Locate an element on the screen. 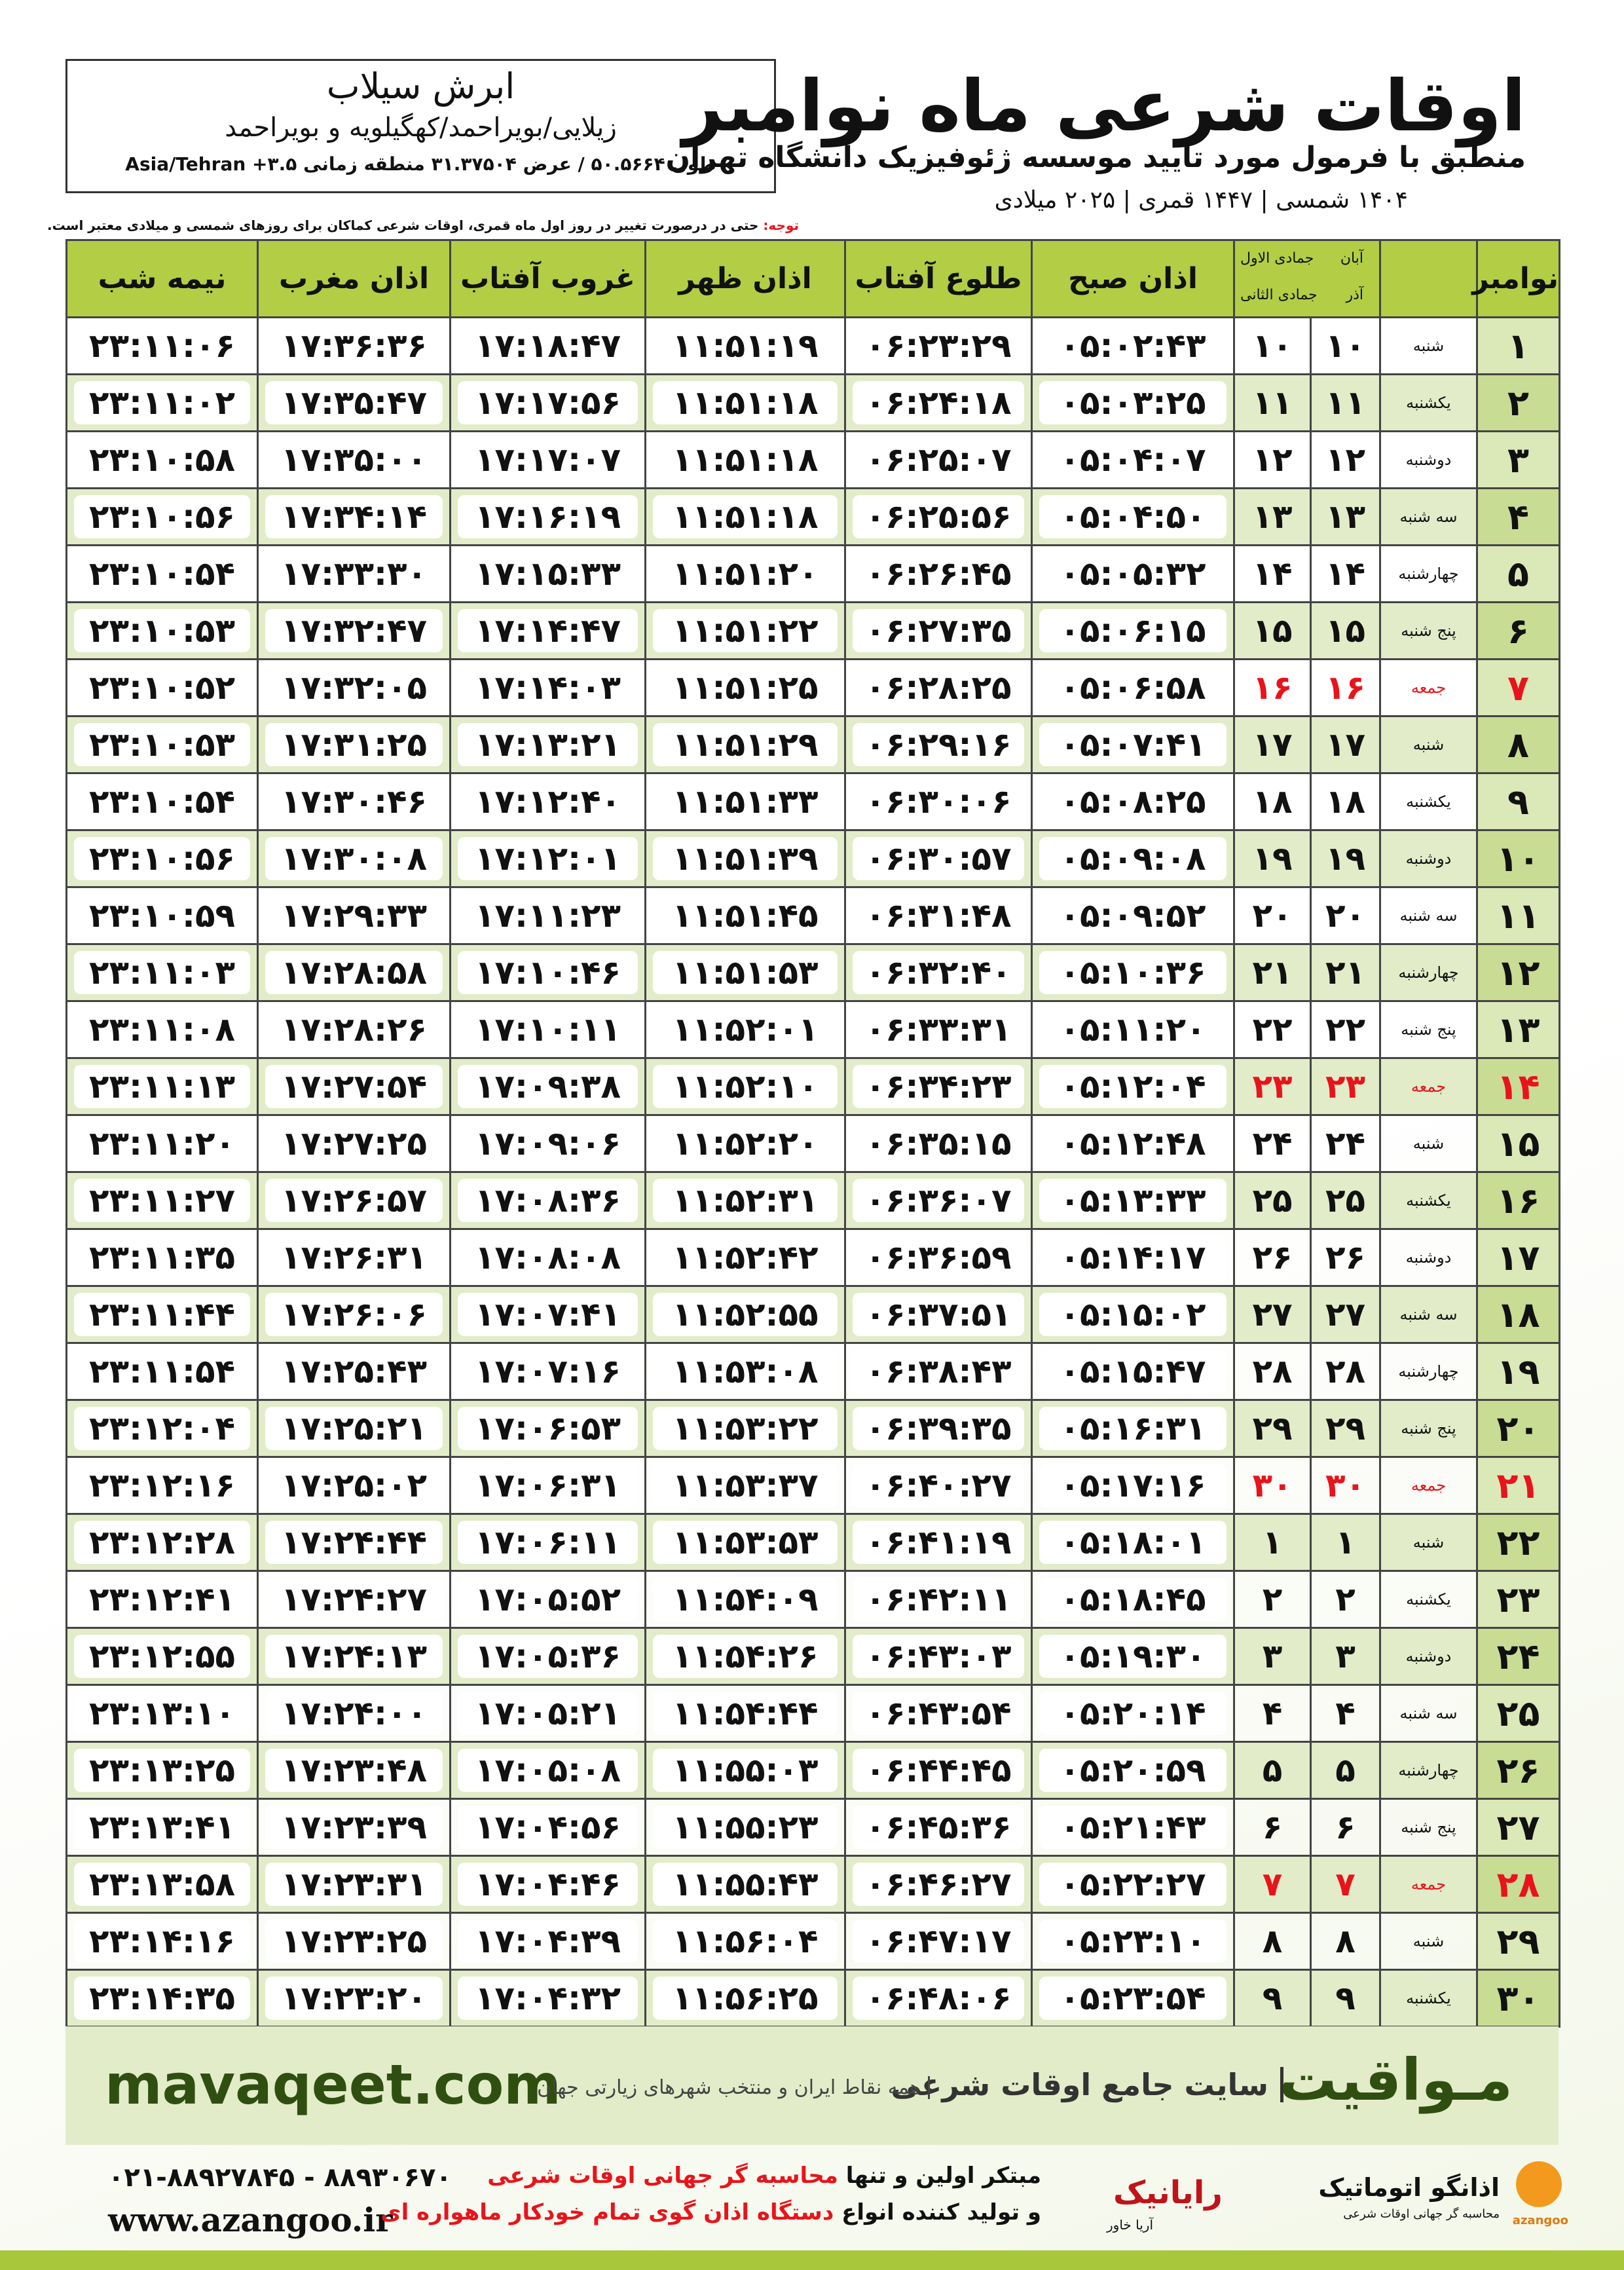 This screenshot has width=1624, height=2270. time: ۱۷:۳۲:۴۷ is located at coordinates (354, 630).